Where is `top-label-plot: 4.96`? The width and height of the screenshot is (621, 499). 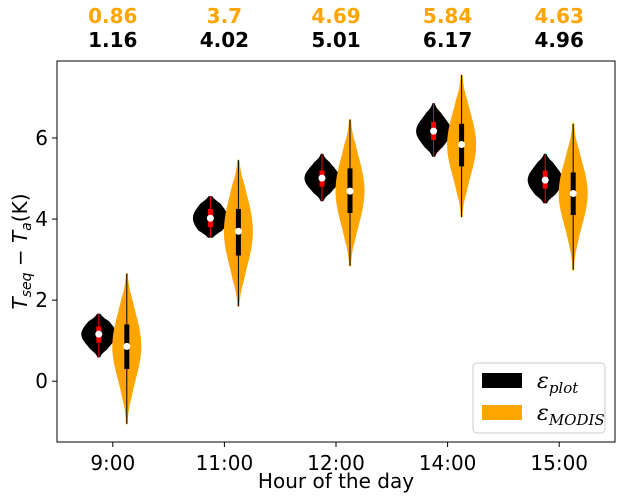
top-label-plot: 4.96 is located at coordinates (559, 40).